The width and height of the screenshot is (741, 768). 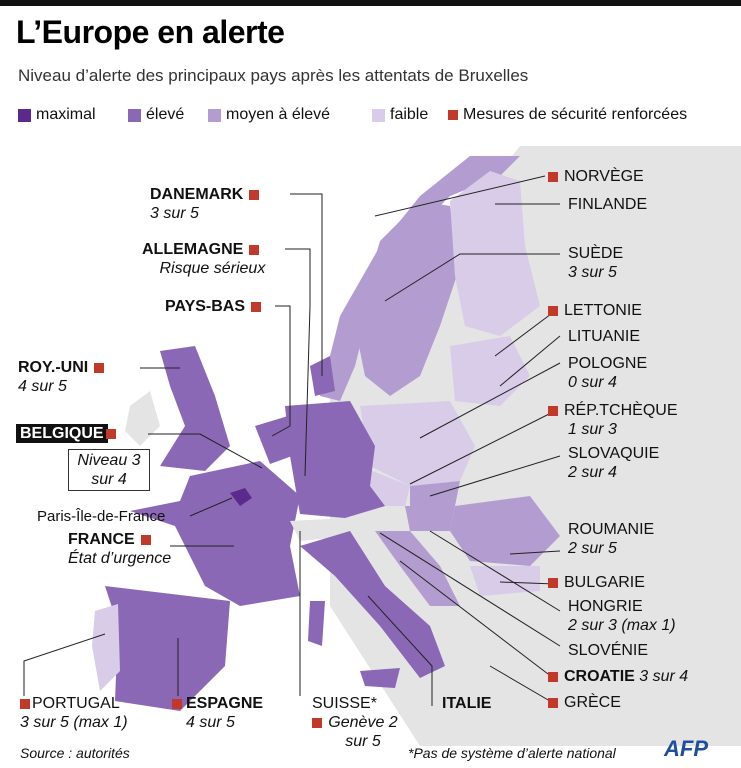 What do you see at coordinates (225, 703) in the screenshot?
I see `country-name: ESPAGNE` at bounding box center [225, 703].